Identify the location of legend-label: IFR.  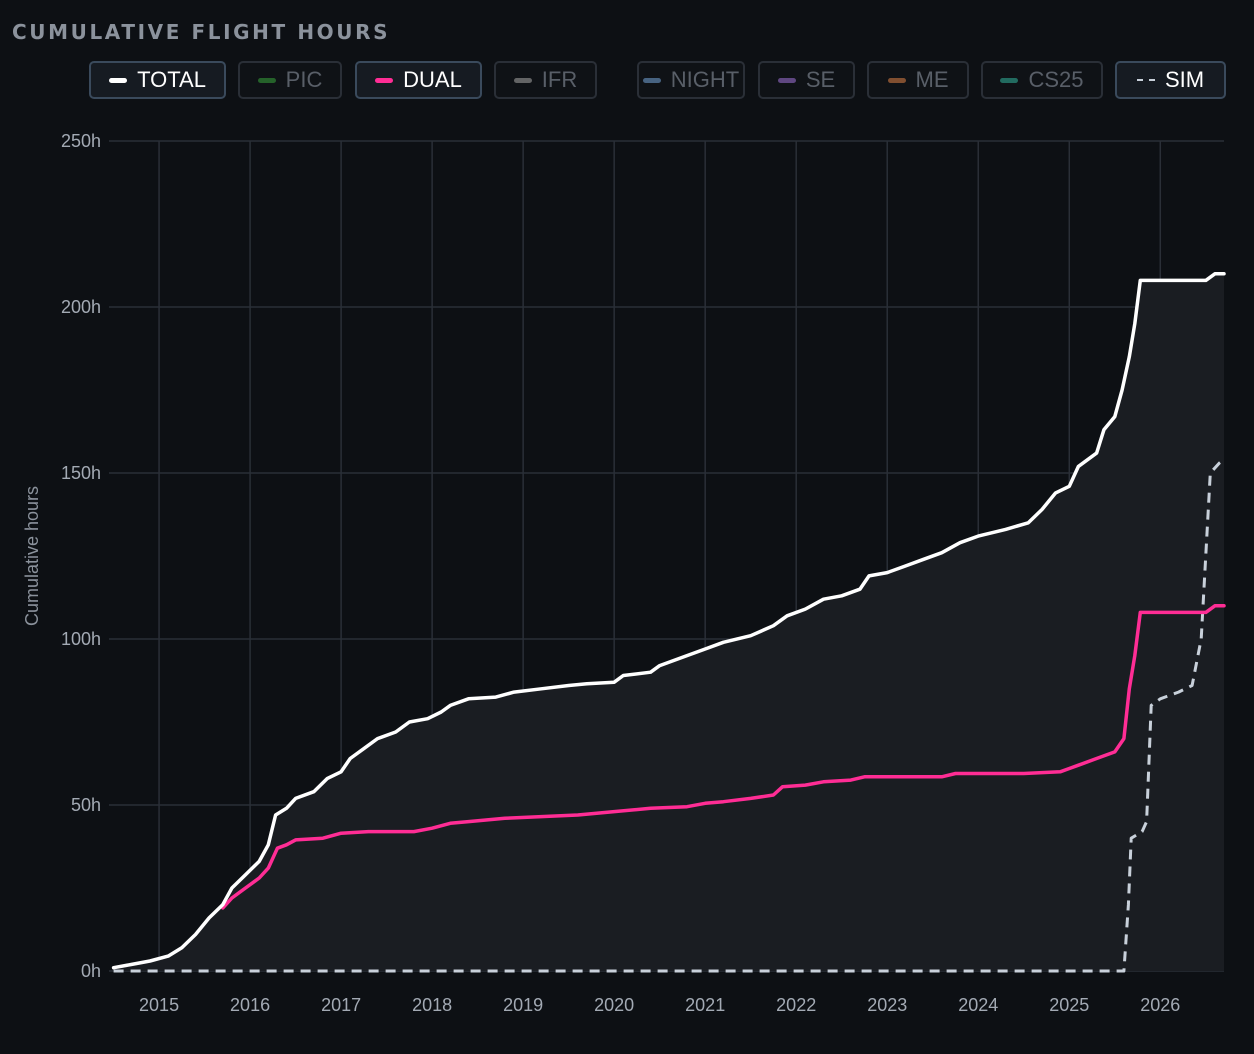
(559, 79).